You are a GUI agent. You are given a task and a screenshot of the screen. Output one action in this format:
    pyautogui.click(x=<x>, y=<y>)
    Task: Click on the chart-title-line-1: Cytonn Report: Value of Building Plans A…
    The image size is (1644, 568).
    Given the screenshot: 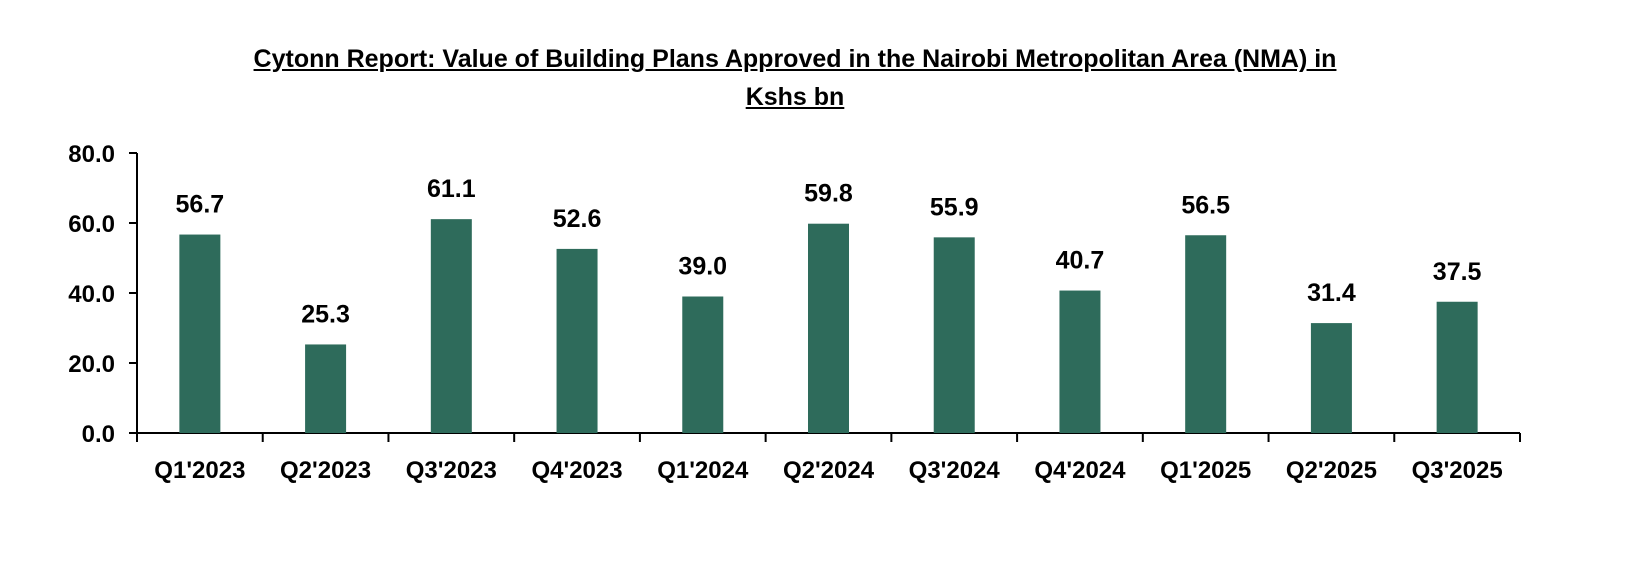 What is the action you would take?
    pyautogui.click(x=795, y=59)
    